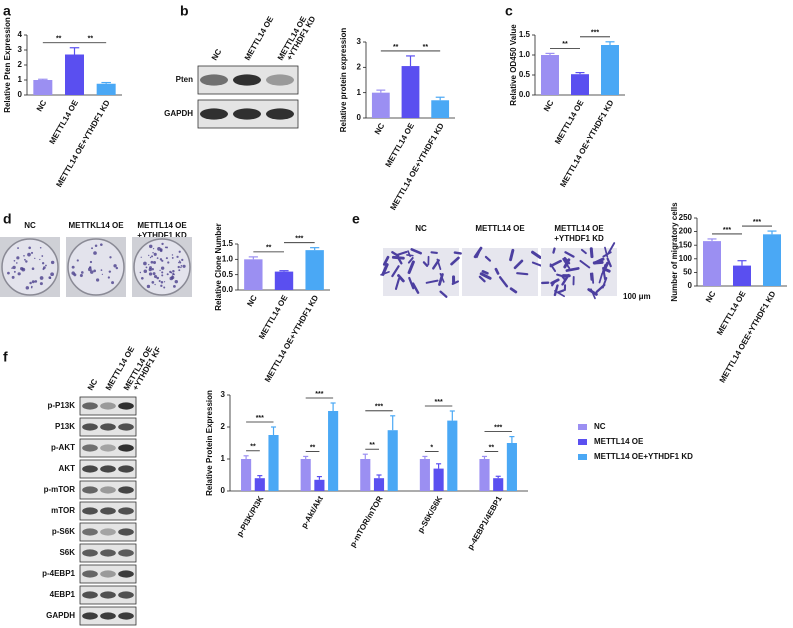  Describe the element at coordinates (312, 512) in the screenshot. I see `x-tick-label: p-Akt/Akt` at that location.